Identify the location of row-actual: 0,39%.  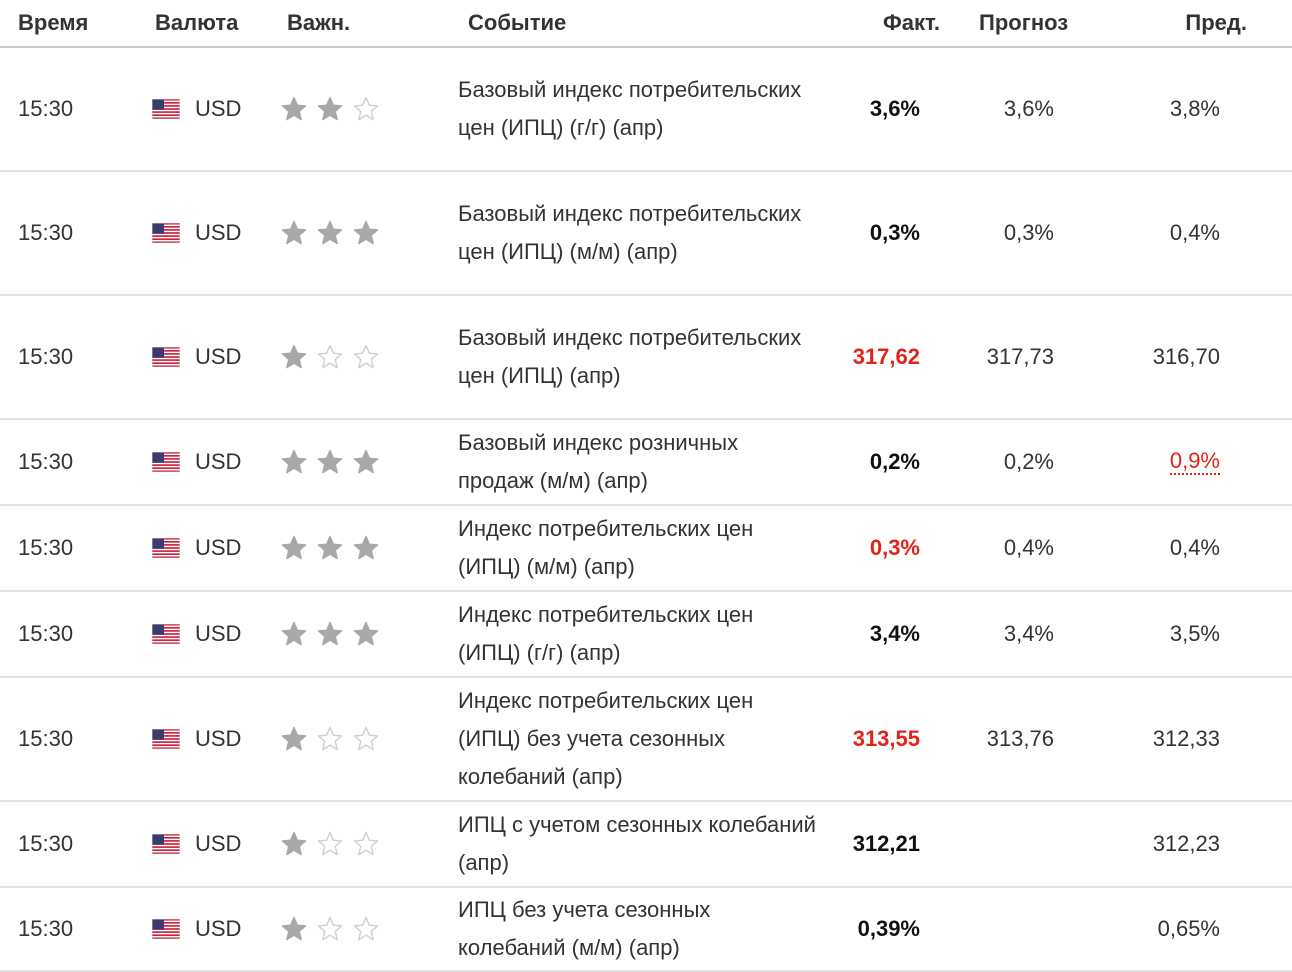
(888, 928).